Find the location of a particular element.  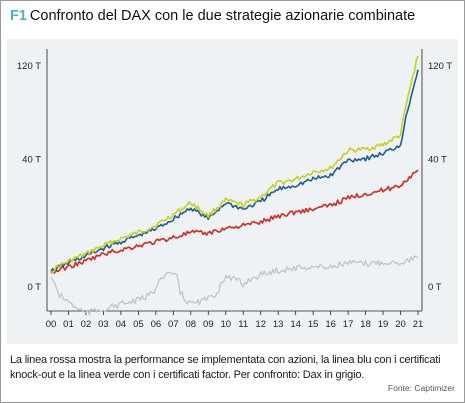

x-tick-label: 17 is located at coordinates (348, 324).